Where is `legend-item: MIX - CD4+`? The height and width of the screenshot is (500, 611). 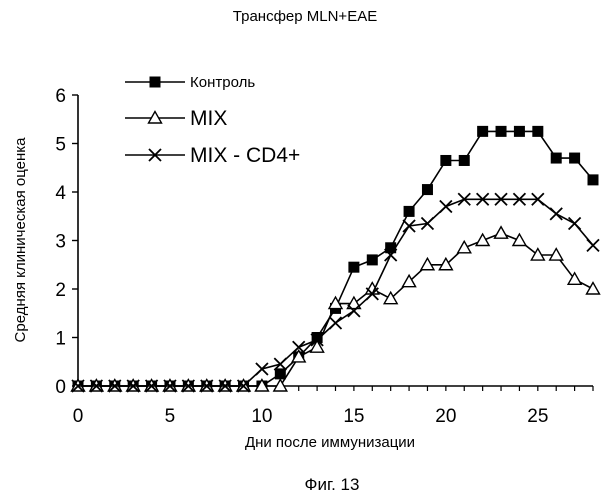 legend-item: MIX - CD4+ is located at coordinates (212, 155).